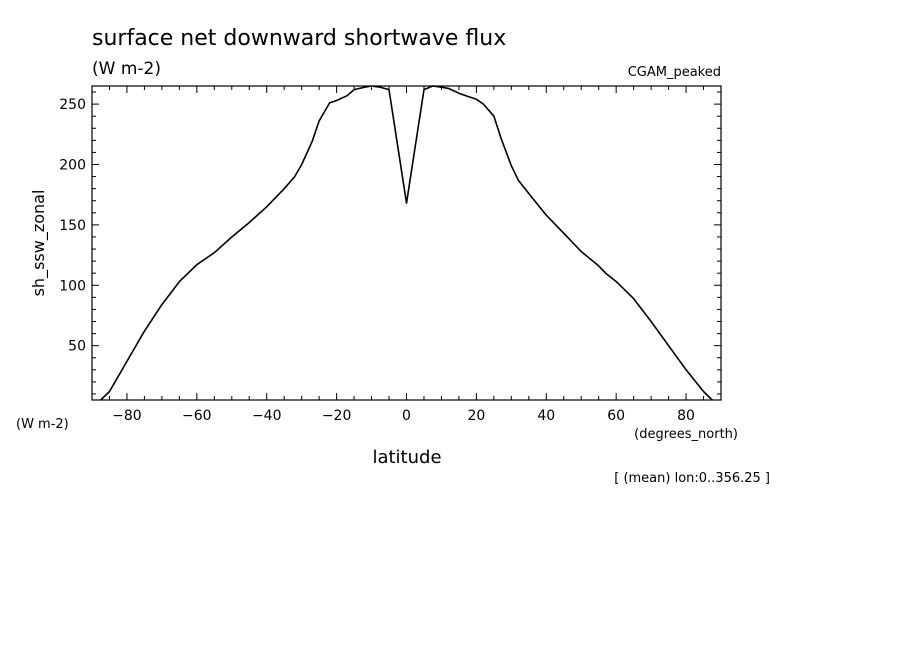 This screenshot has height=654, width=904. I want to click on y-tick-label: 200, so click(72, 166).